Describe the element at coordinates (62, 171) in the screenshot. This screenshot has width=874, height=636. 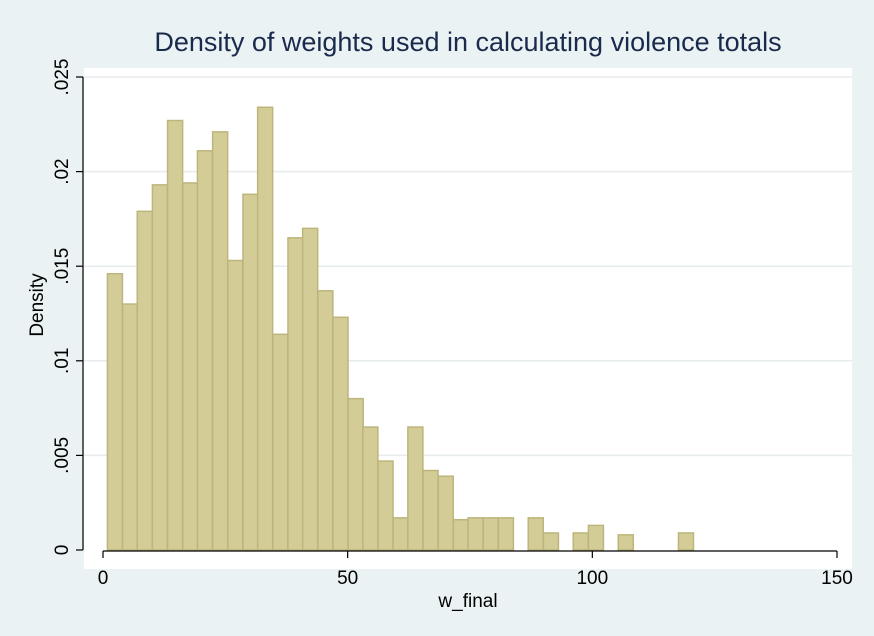
I see `y-tick-label: .02` at that location.